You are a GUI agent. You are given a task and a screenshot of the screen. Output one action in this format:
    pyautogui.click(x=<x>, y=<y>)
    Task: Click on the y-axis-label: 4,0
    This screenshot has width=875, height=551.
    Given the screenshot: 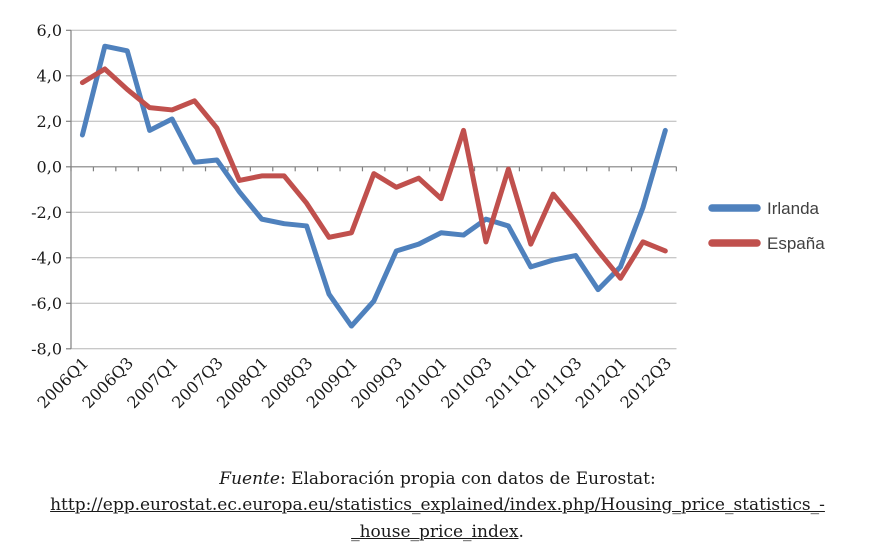 What is the action you would take?
    pyautogui.click(x=49, y=75)
    